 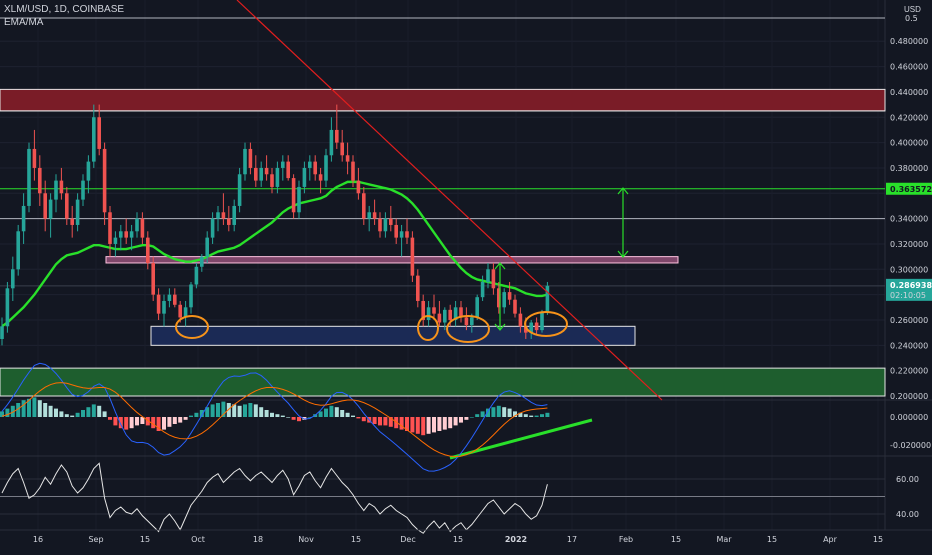 What do you see at coordinates (198, 539) in the screenshot?
I see `time-tick-label: Oct` at bounding box center [198, 539].